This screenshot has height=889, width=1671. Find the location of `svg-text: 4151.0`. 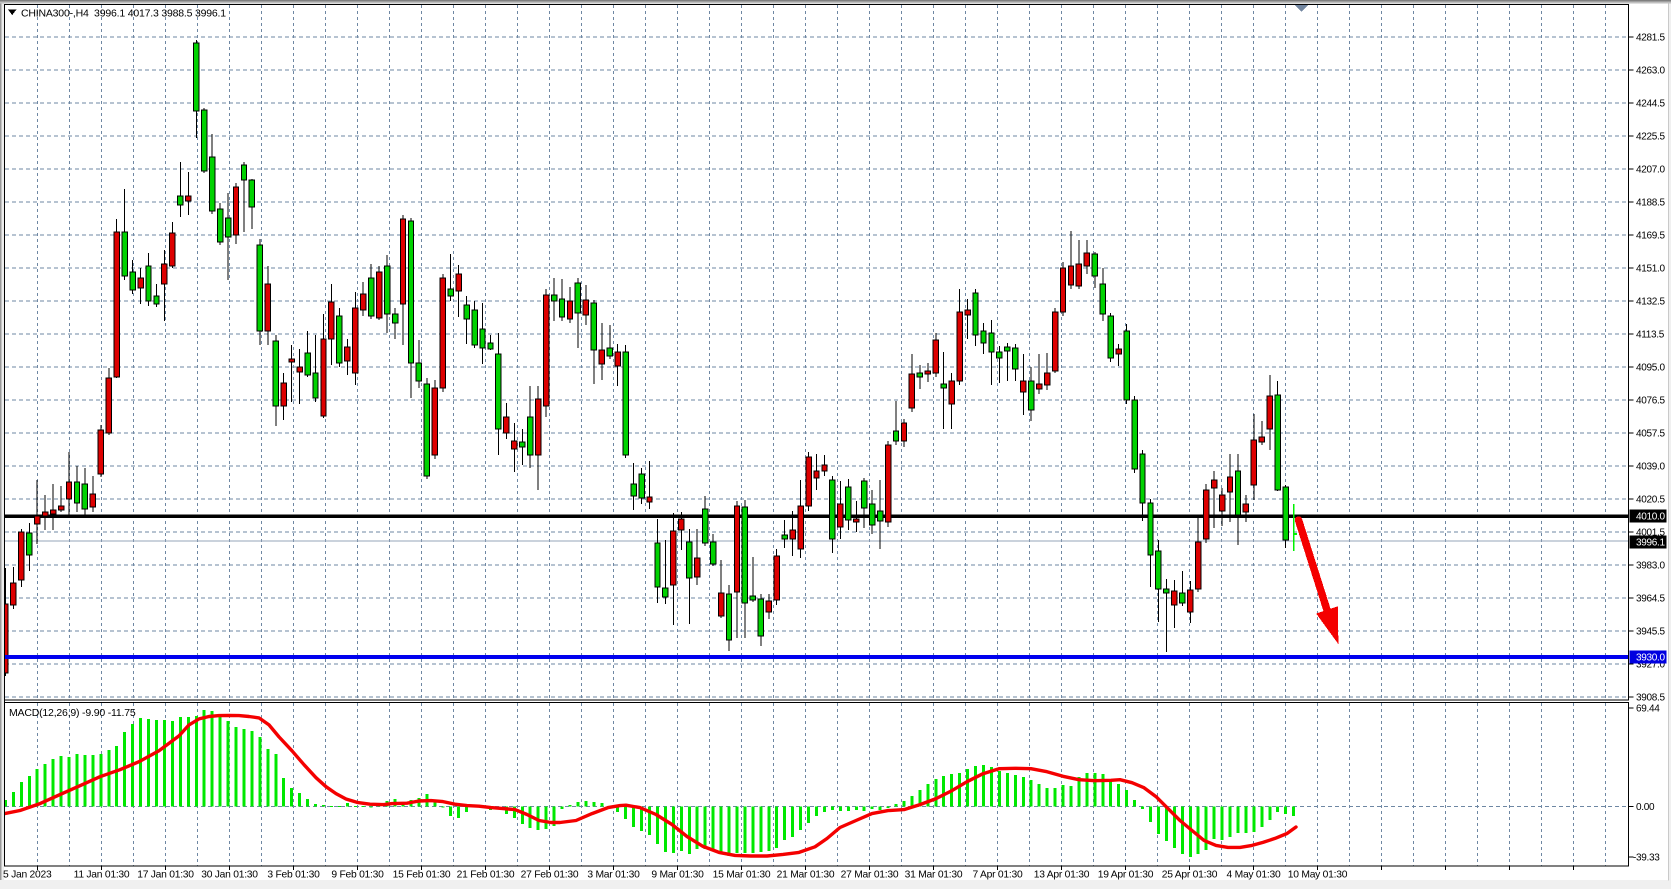

svg-text: 4151.0 is located at coordinates (1651, 269).